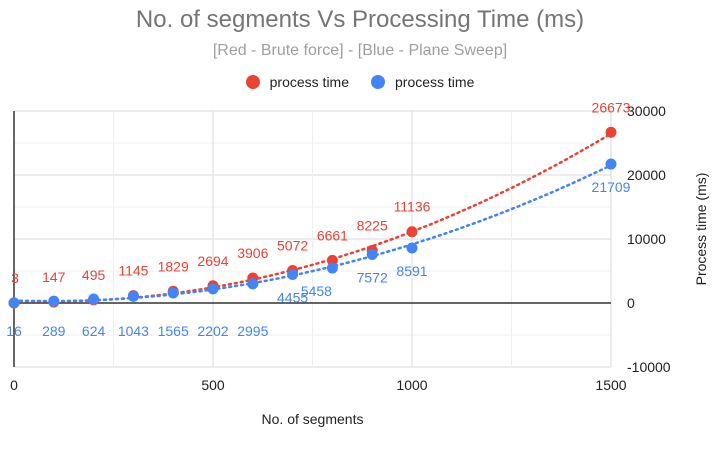  What do you see at coordinates (173, 331) in the screenshot?
I see `data-label: 1565` at bounding box center [173, 331].